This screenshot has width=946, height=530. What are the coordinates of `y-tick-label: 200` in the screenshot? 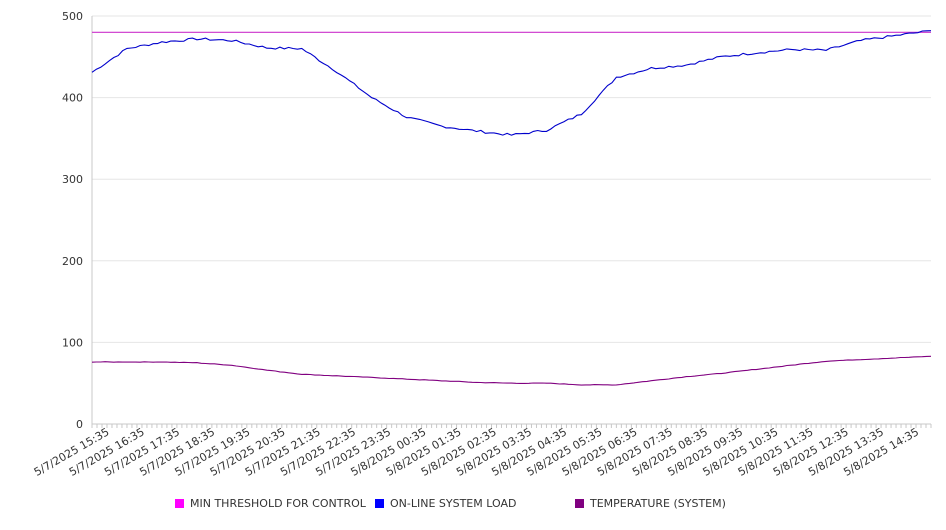 It's located at (72, 261).